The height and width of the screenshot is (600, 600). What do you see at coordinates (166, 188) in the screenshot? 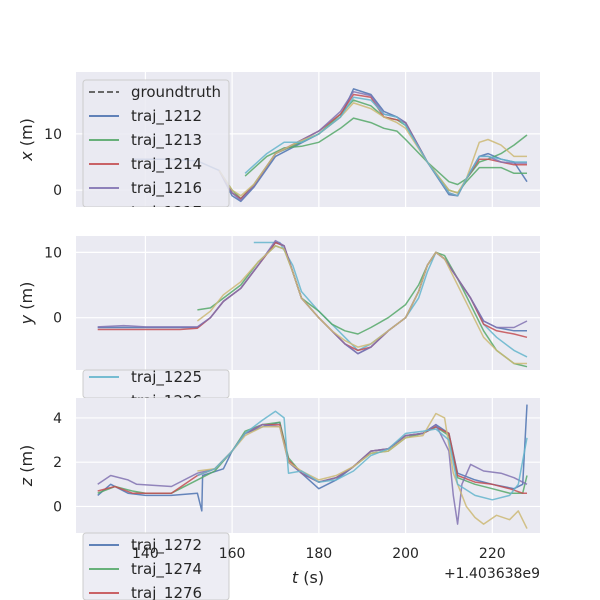
I see `legend-label: traj_1216` at bounding box center [166, 188].